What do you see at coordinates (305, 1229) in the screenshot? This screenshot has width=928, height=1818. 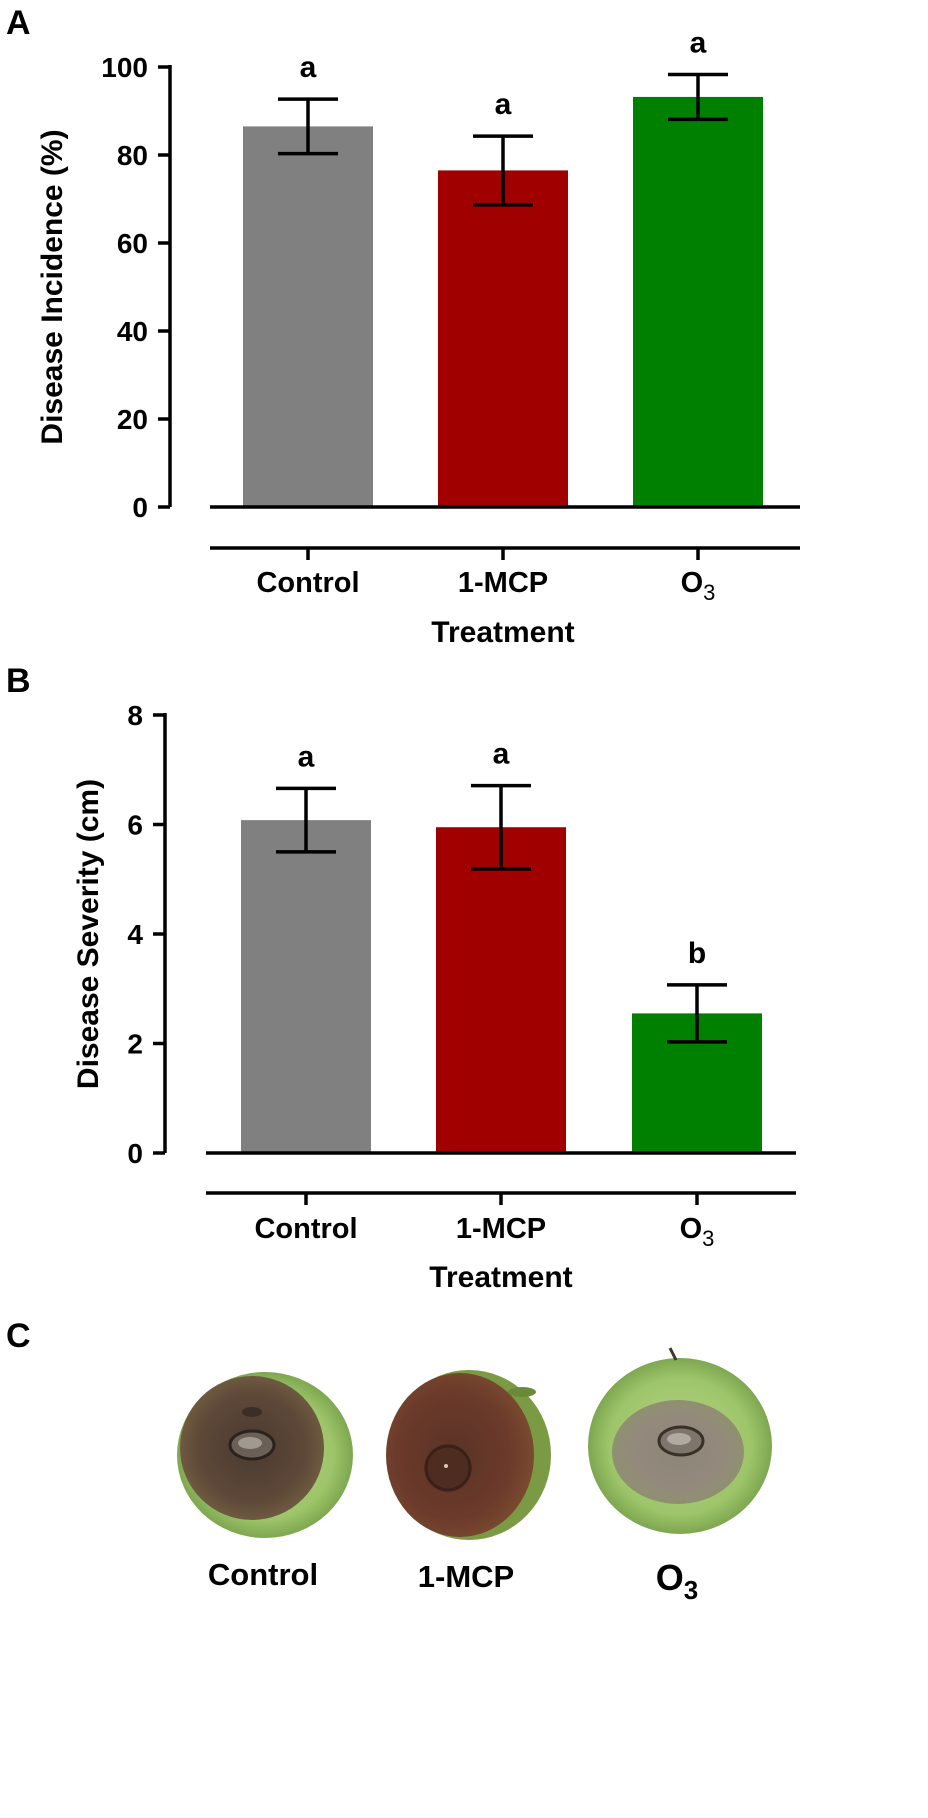 I see `category-label-b-1: Control` at bounding box center [305, 1229].